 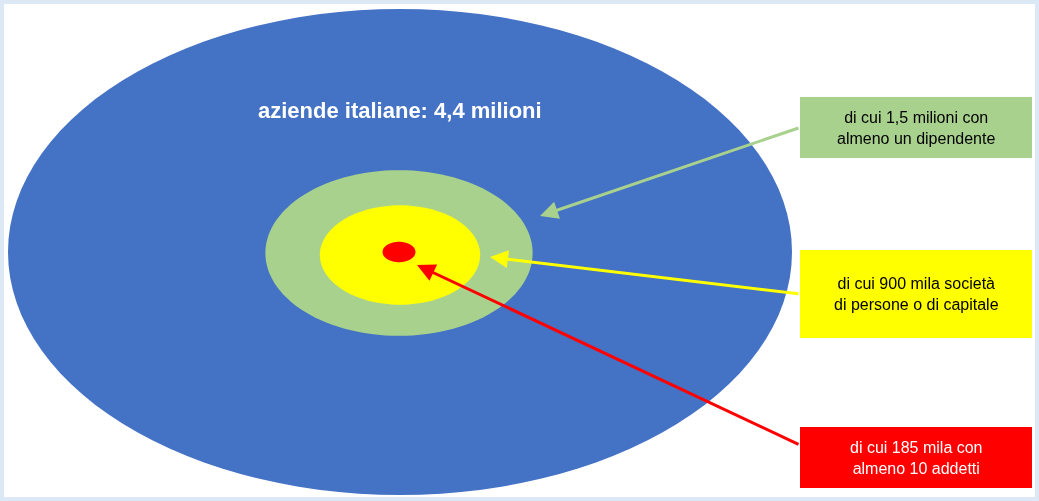 I want to click on data-label: di cui 1,5 milioni con almeno un dipendente, so click(x=916, y=128).